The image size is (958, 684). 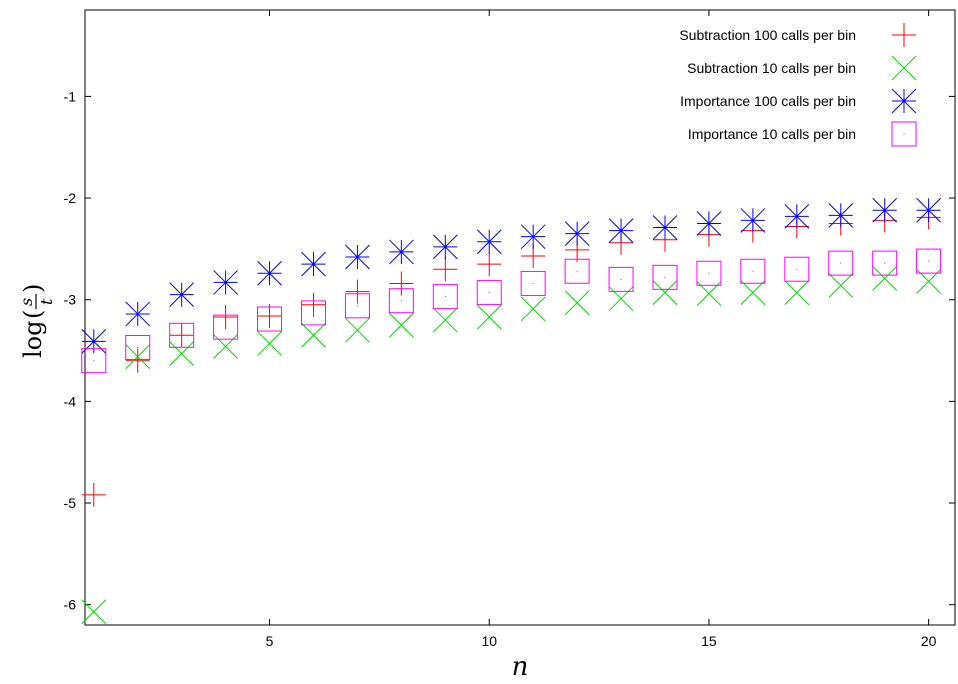 I want to click on y-tick-label: -1, so click(x=70, y=96).